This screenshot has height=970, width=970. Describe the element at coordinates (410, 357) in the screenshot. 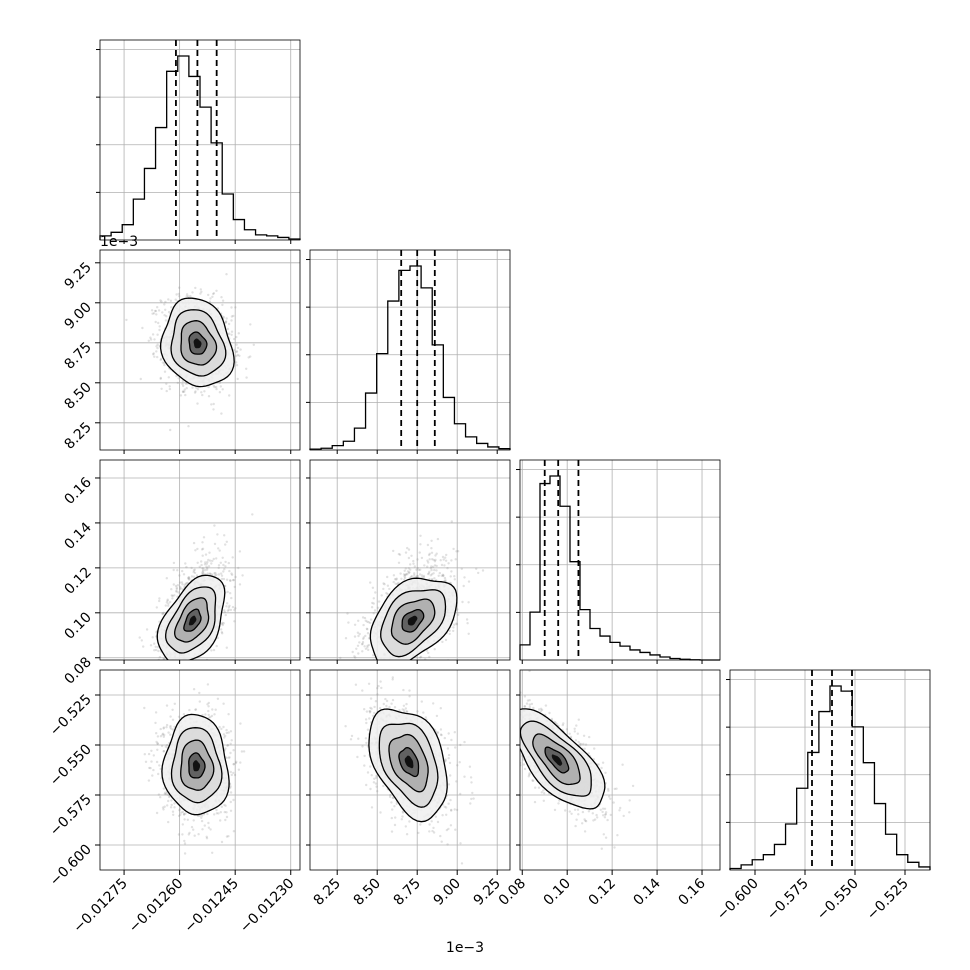

I see `histogram-step-line` at that location.